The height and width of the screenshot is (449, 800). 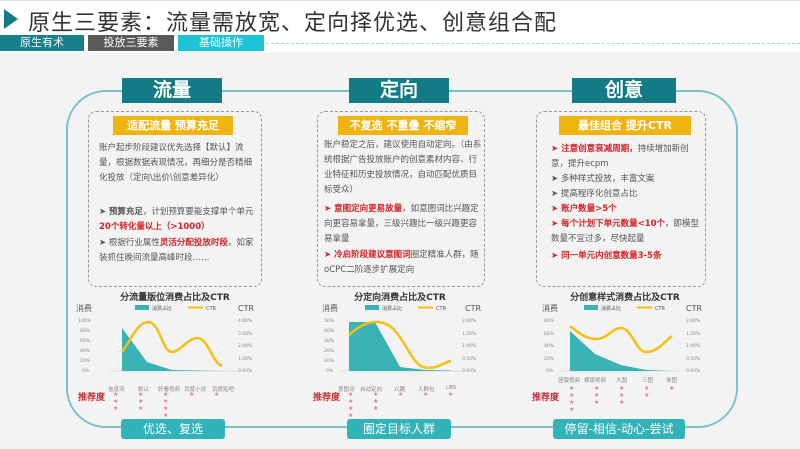 What do you see at coordinates (221, 43) in the screenshot?
I see `tab-basic-operation: 基础操作` at bounding box center [221, 43].